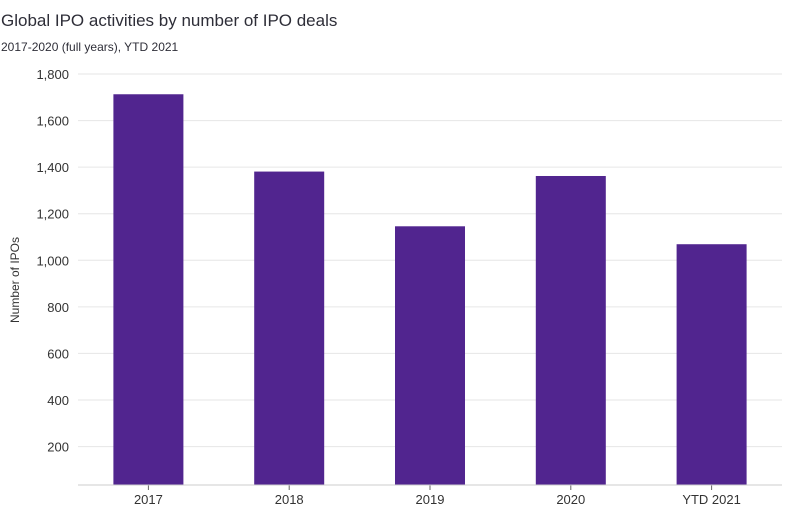  Describe the element at coordinates (58, 353) in the screenshot. I see `y-tick-label: 600` at that location.